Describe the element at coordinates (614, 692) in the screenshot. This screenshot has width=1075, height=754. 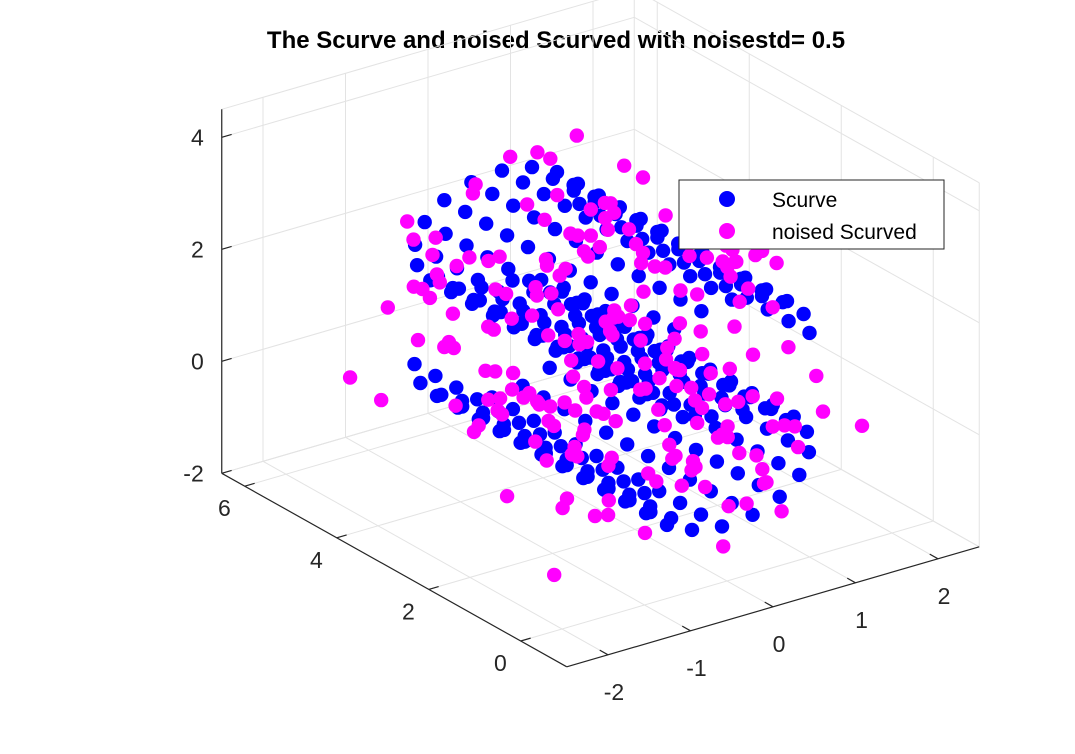
I see `x-tick-label: -2` at that location.